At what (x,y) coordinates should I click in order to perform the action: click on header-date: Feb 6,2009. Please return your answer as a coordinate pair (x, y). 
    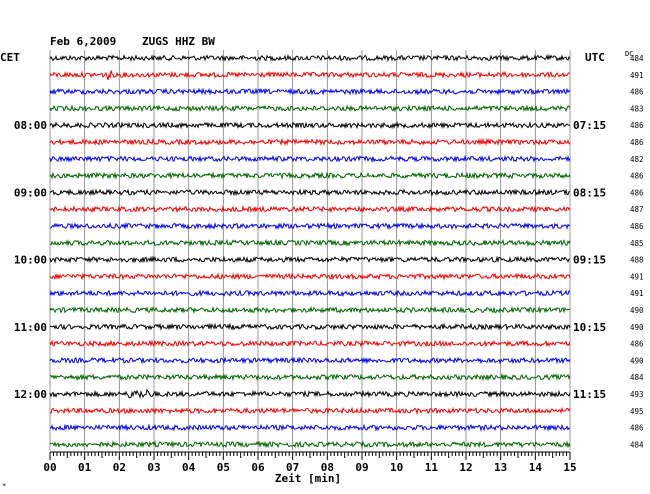
    Looking at the image, I should click on (83, 41).